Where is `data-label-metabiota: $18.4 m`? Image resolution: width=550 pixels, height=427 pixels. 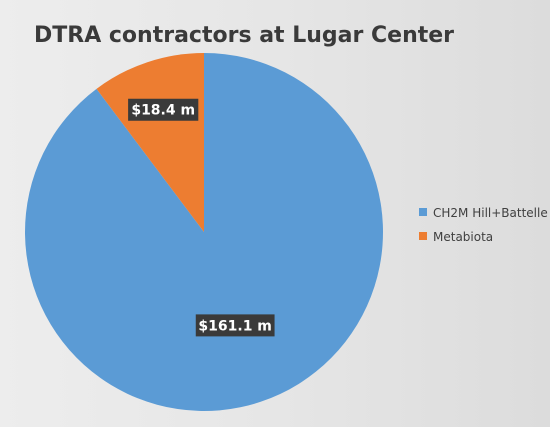
data-label-metabiota: $18.4 m is located at coordinates (163, 109).